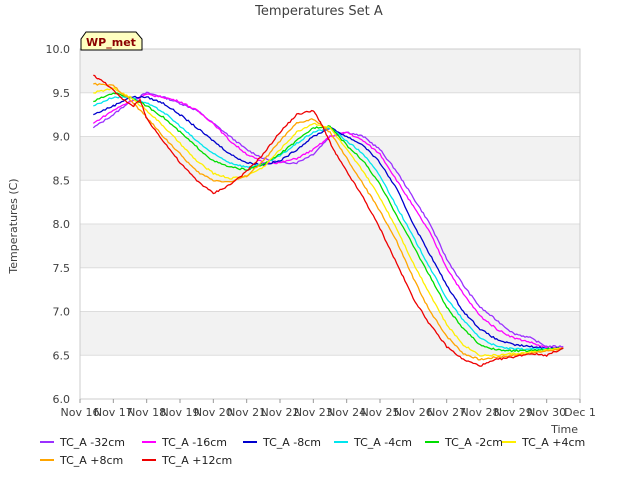  I want to click on legend-label: TC_A +4cm, so click(553, 442).